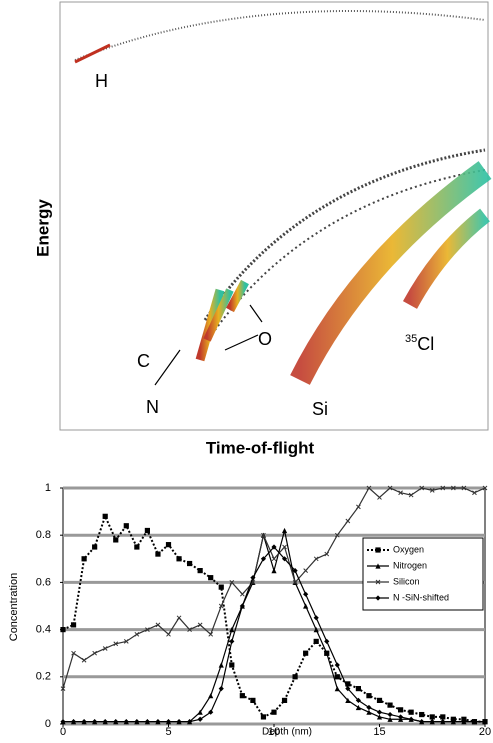 This screenshot has height=743, width=493. What do you see at coordinates (408, 549) in the screenshot?
I see `legend-label: Oxygen` at bounding box center [408, 549].